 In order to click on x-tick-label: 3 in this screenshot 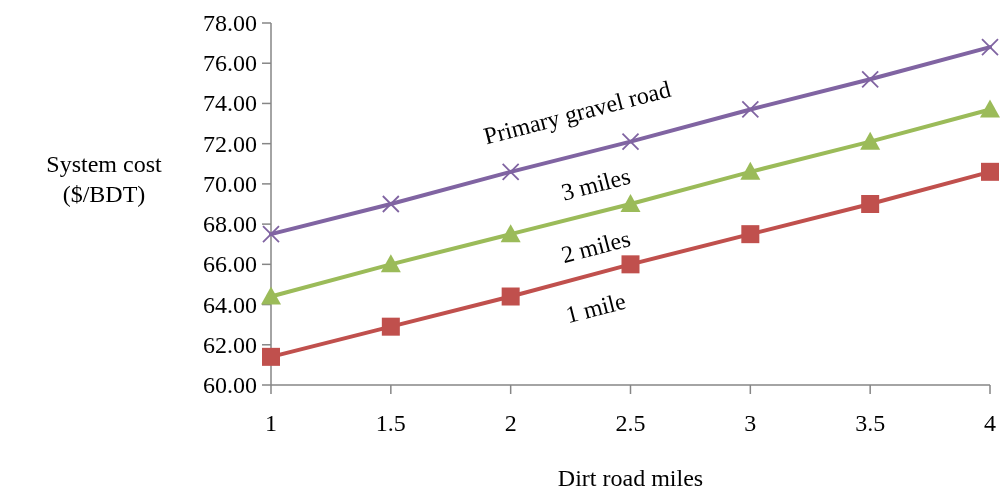, I will do `click(750, 423)`.